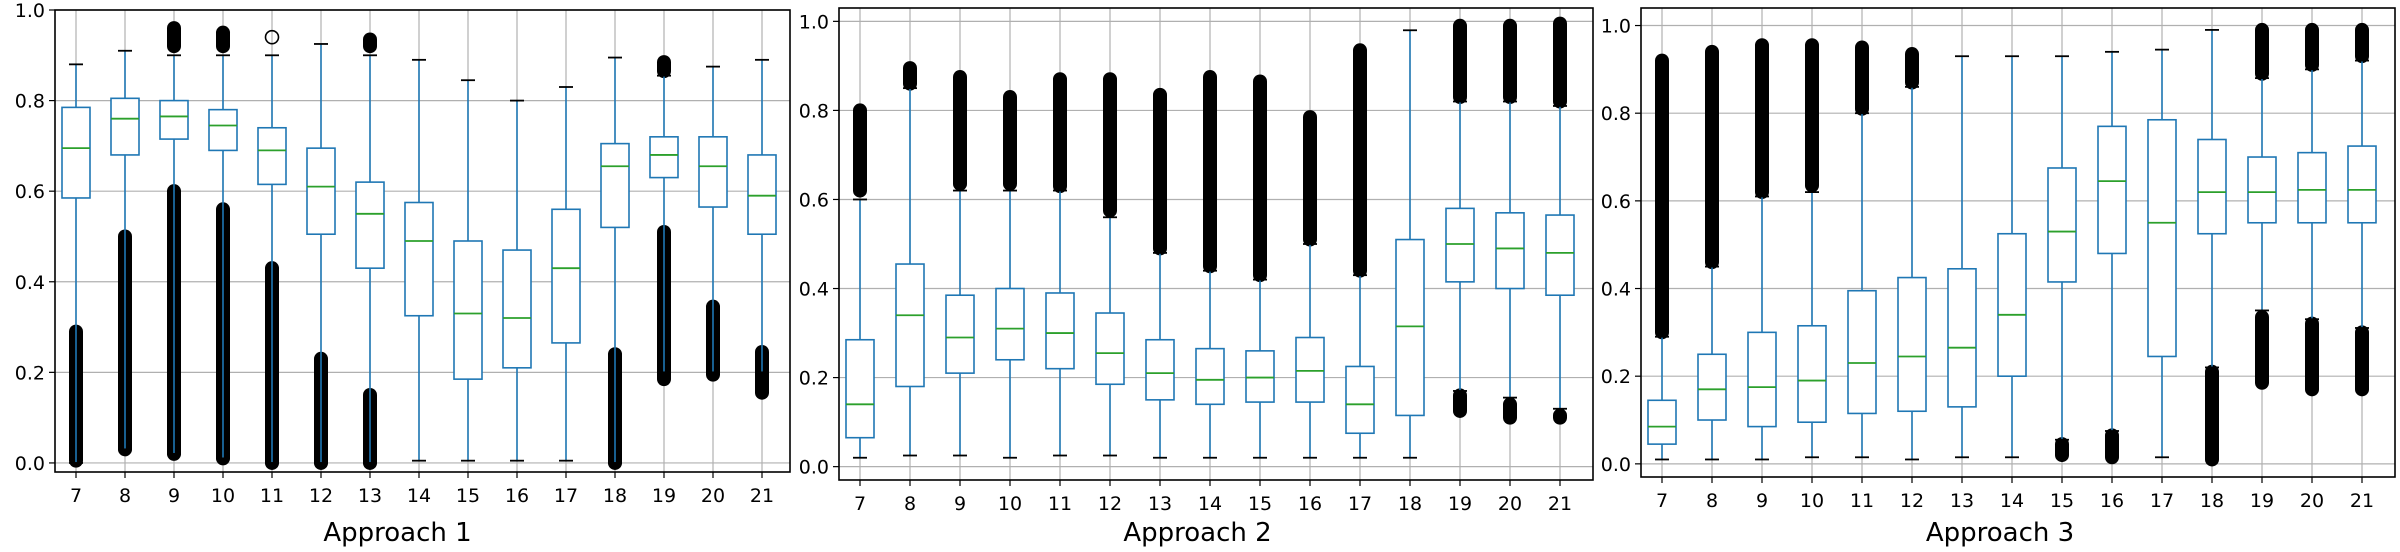  What do you see at coordinates (2000, 533) in the screenshot?
I see `x-axis-label: Approach 3` at bounding box center [2000, 533].